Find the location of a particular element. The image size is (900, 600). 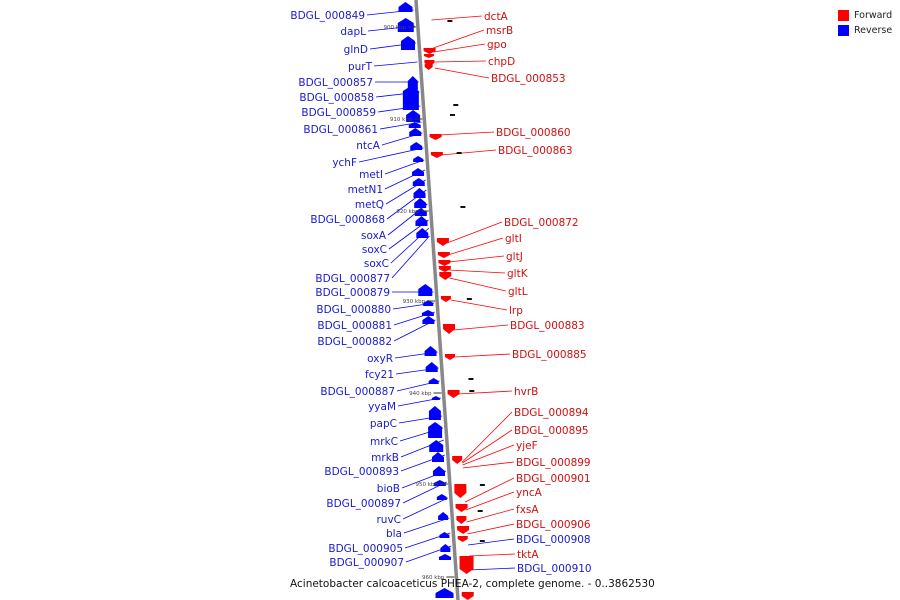

legend-forward: Forward is located at coordinates (865, 15).